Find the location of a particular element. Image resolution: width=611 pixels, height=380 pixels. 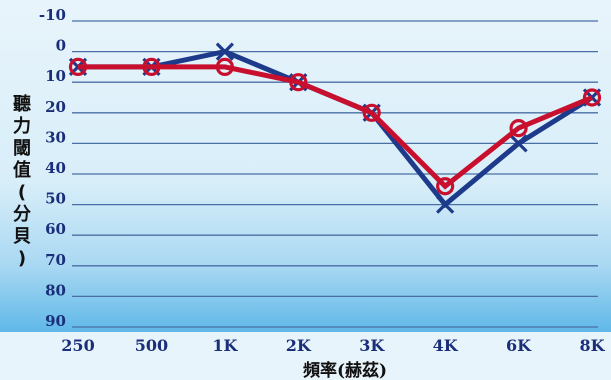

y-axis-label-char: 值 is located at coordinates (22, 170).